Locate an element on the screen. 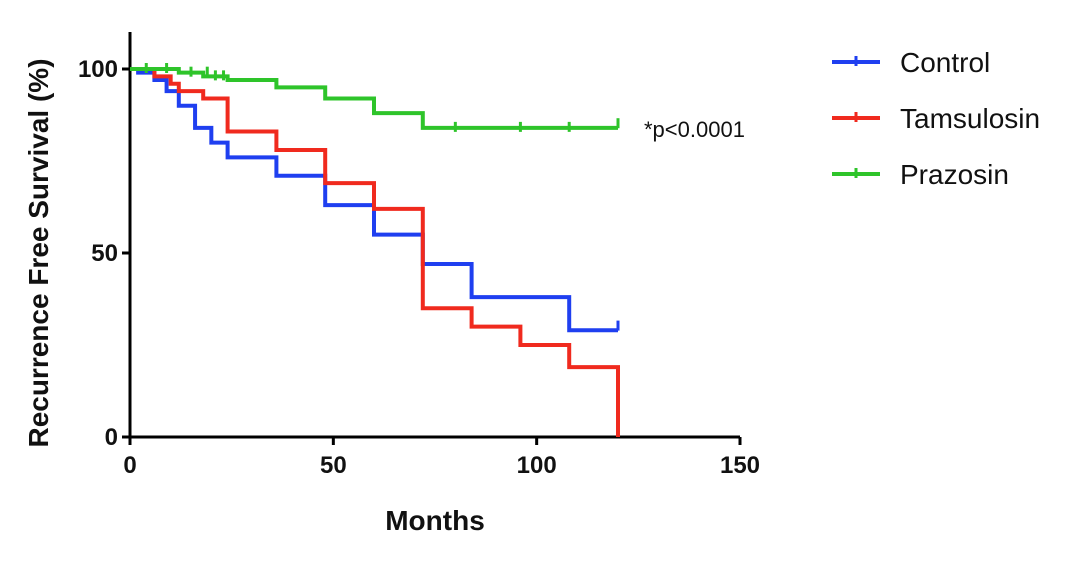 This screenshot has height=572, width=1080. p-value-annotation: *p<0.0001 is located at coordinates (694, 129).